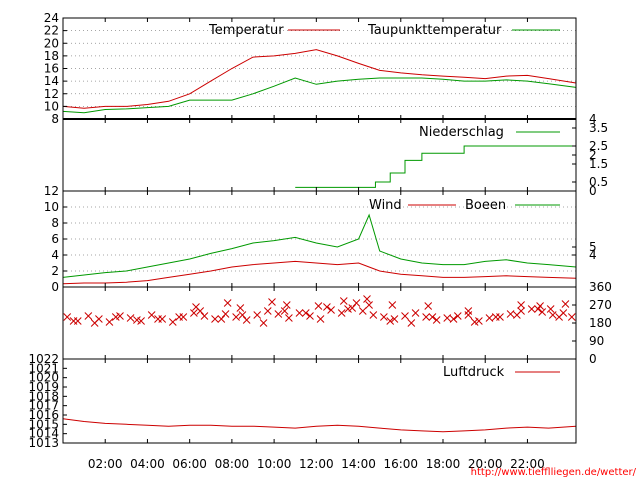 Image resolution: width=640 pixels, height=480 pixels. I want to click on x-tick-label: 02:00, so click(105, 464).